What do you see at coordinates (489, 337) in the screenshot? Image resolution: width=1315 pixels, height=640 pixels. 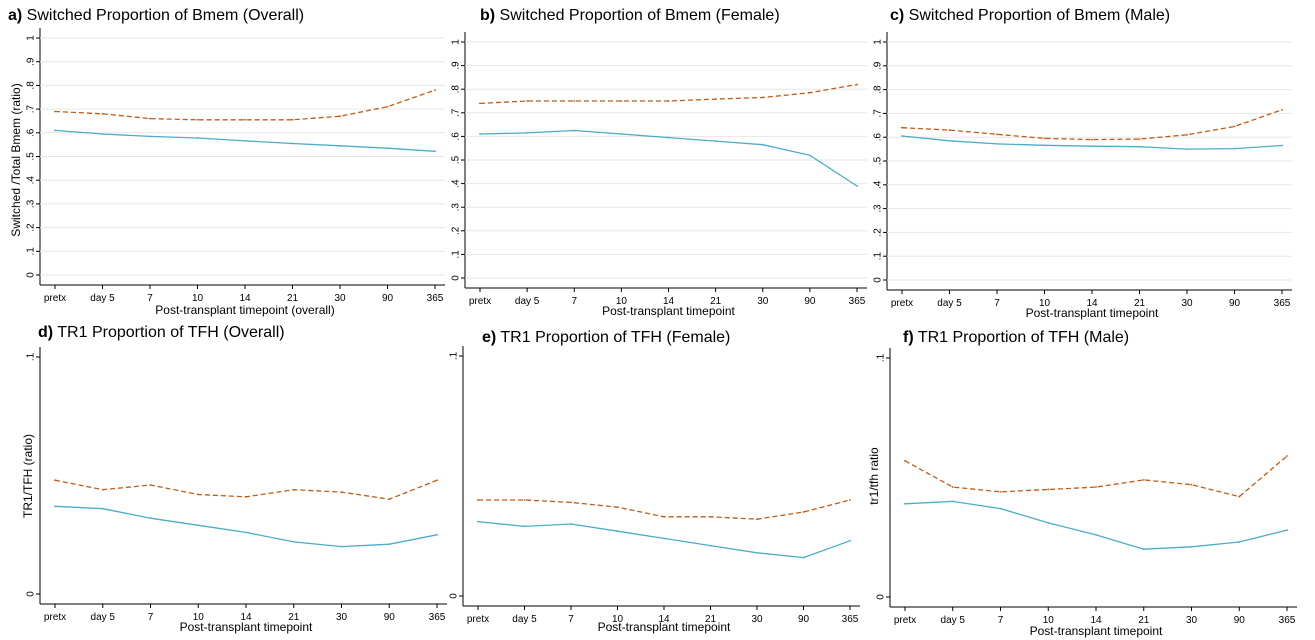 I see `panel-letter: e)` at bounding box center [489, 337].